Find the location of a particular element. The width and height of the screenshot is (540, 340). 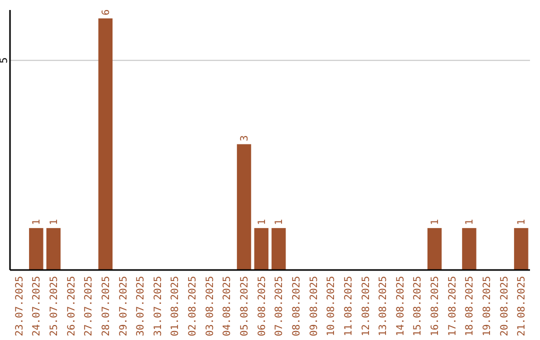

x-tick-label: 24.07.2025 is located at coordinates (37, 306).